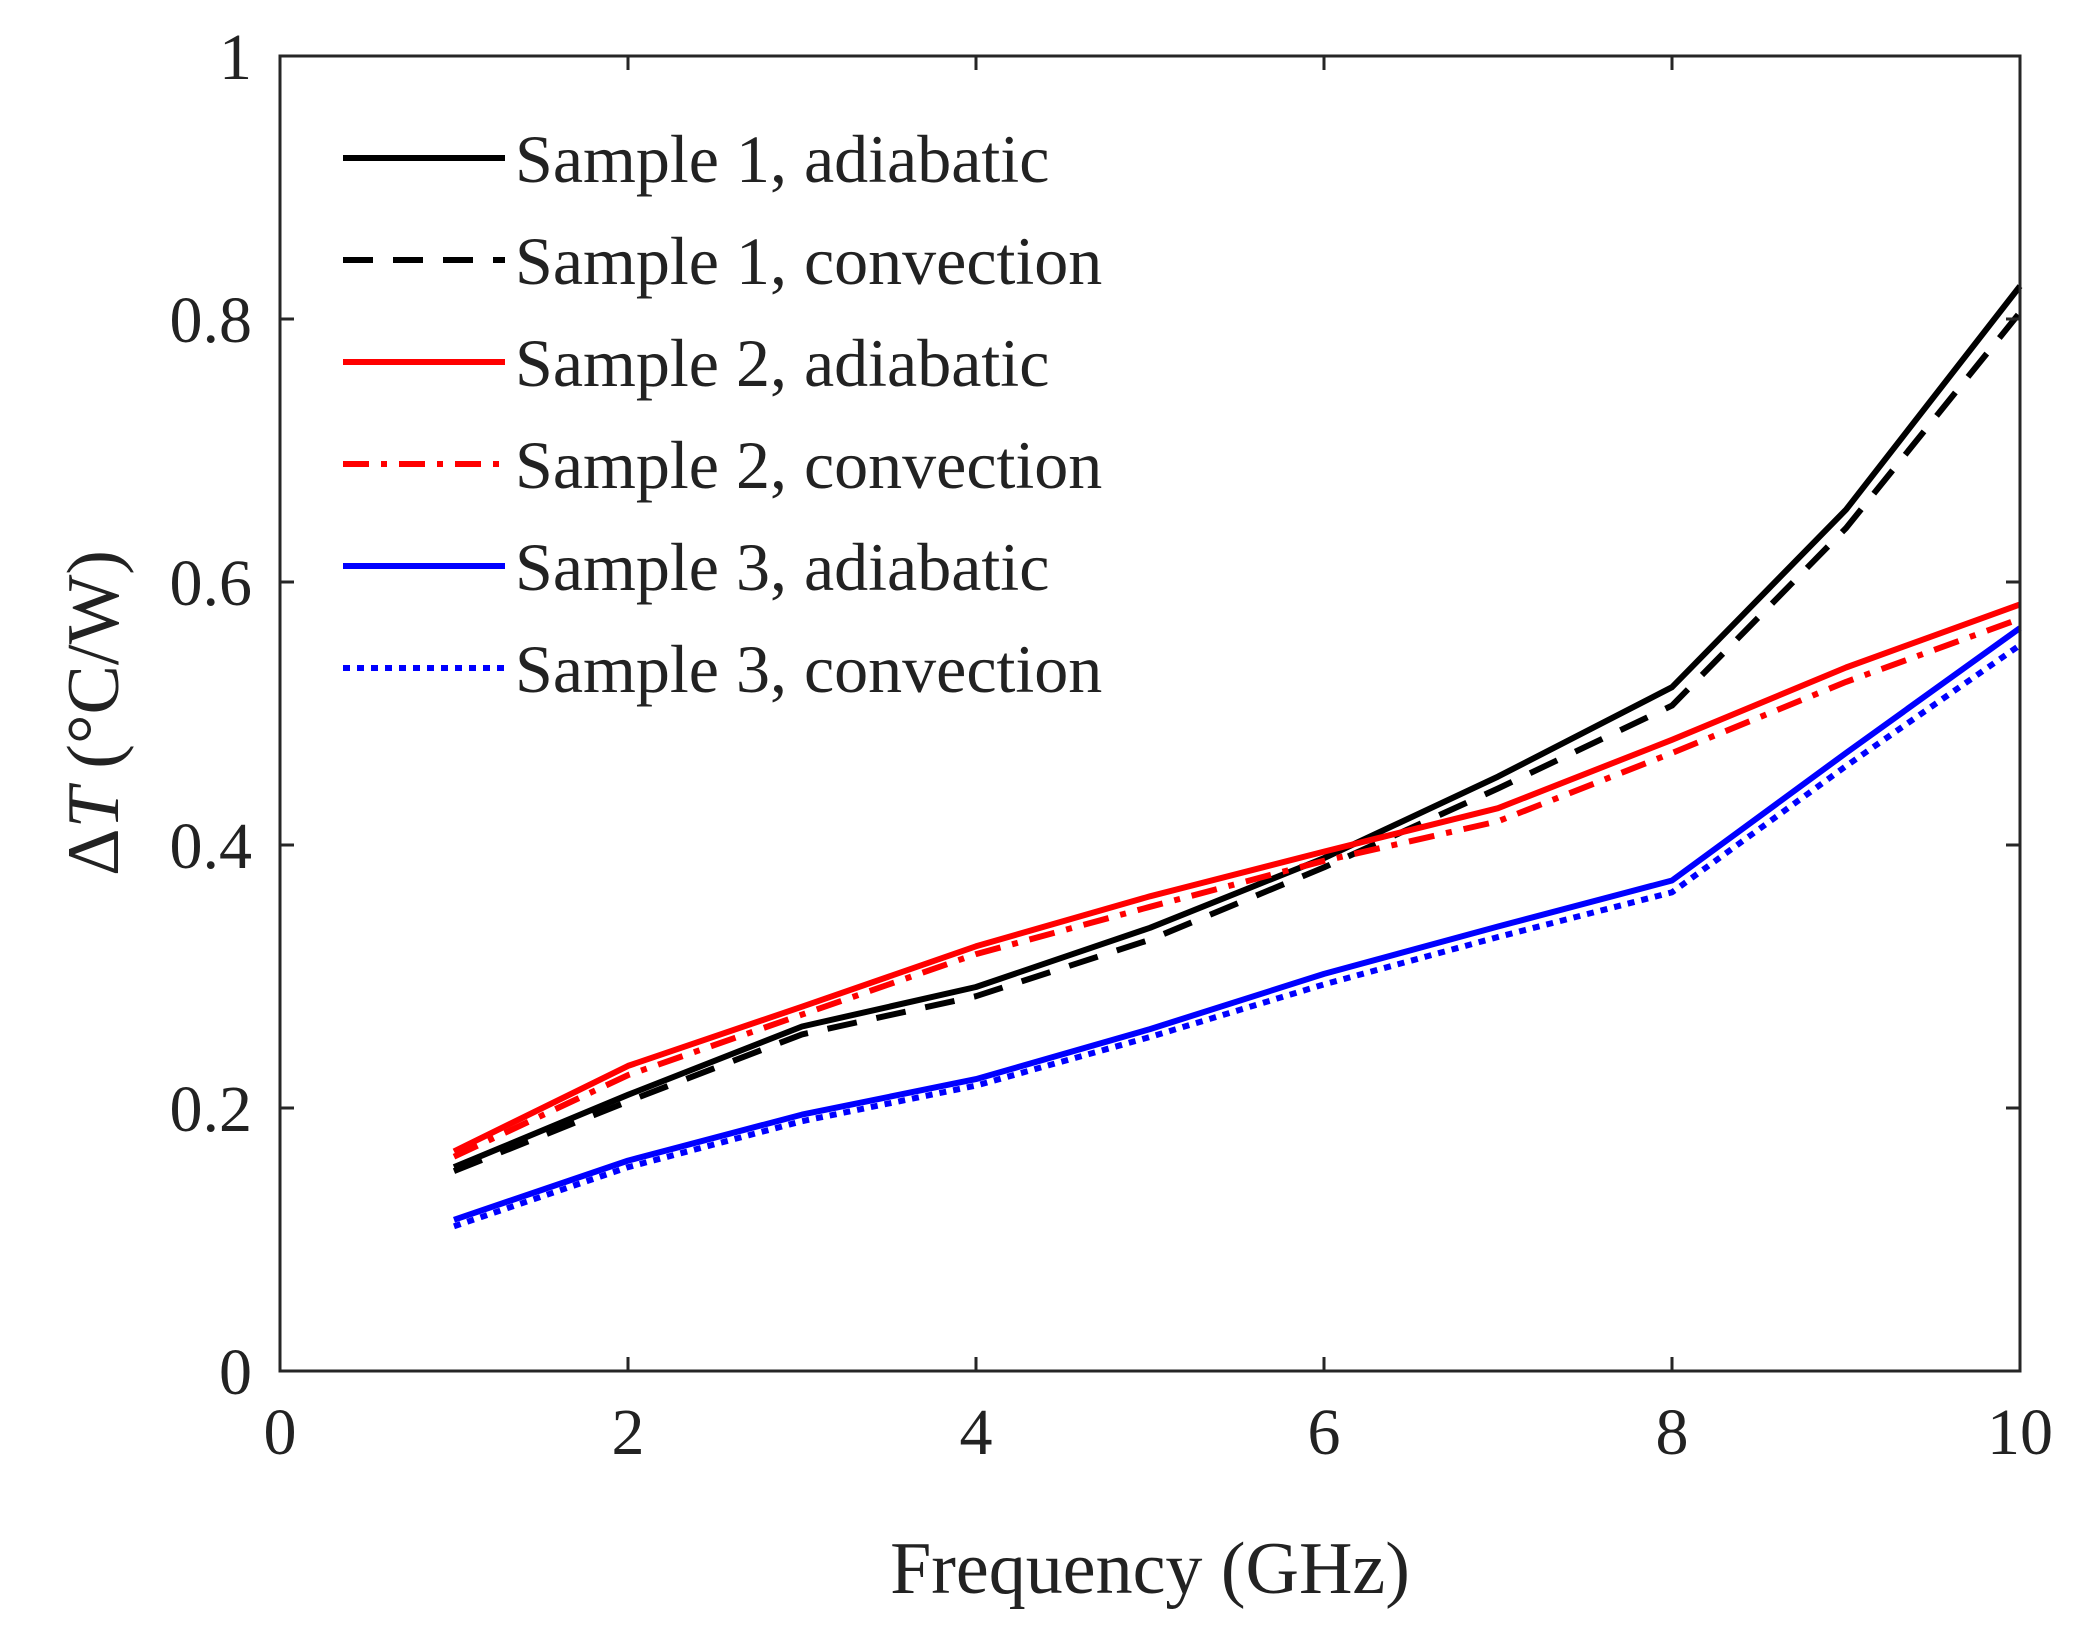 The width and height of the screenshot is (2075, 1635). I want to click on legend-label-sample-2-convection: Sample 2, convection, so click(808, 465).